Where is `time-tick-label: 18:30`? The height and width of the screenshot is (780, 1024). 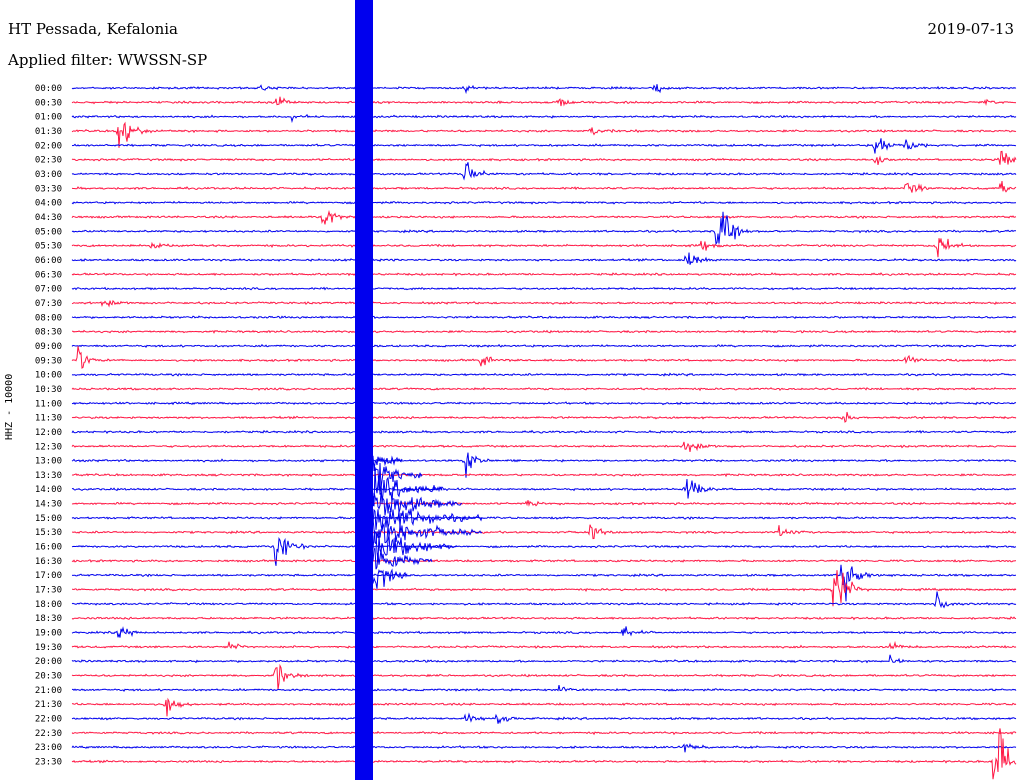
time-tick-label: 18:30 is located at coordinates (48, 619).